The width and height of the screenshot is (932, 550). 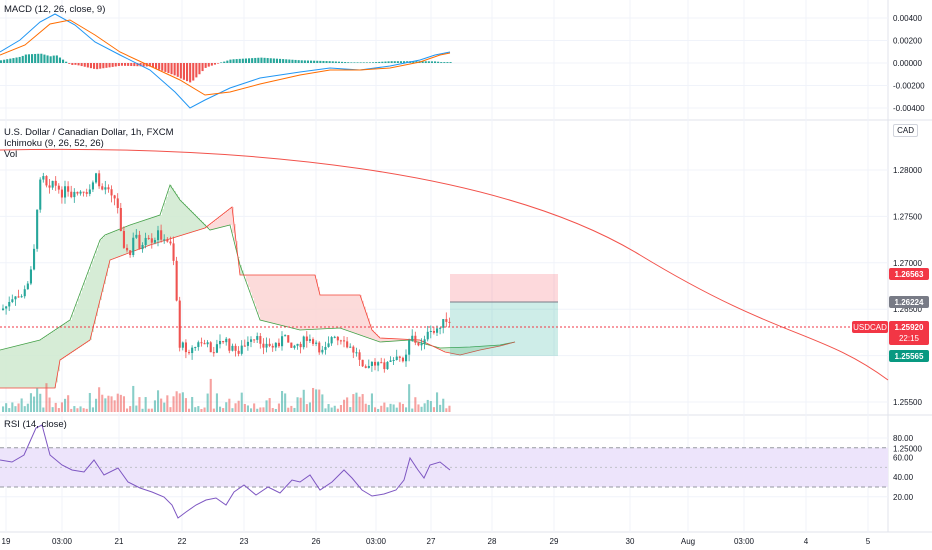 What do you see at coordinates (55, 9) in the screenshot?
I see `macd-title: MACD (12, 26, close, 9)` at bounding box center [55, 9].